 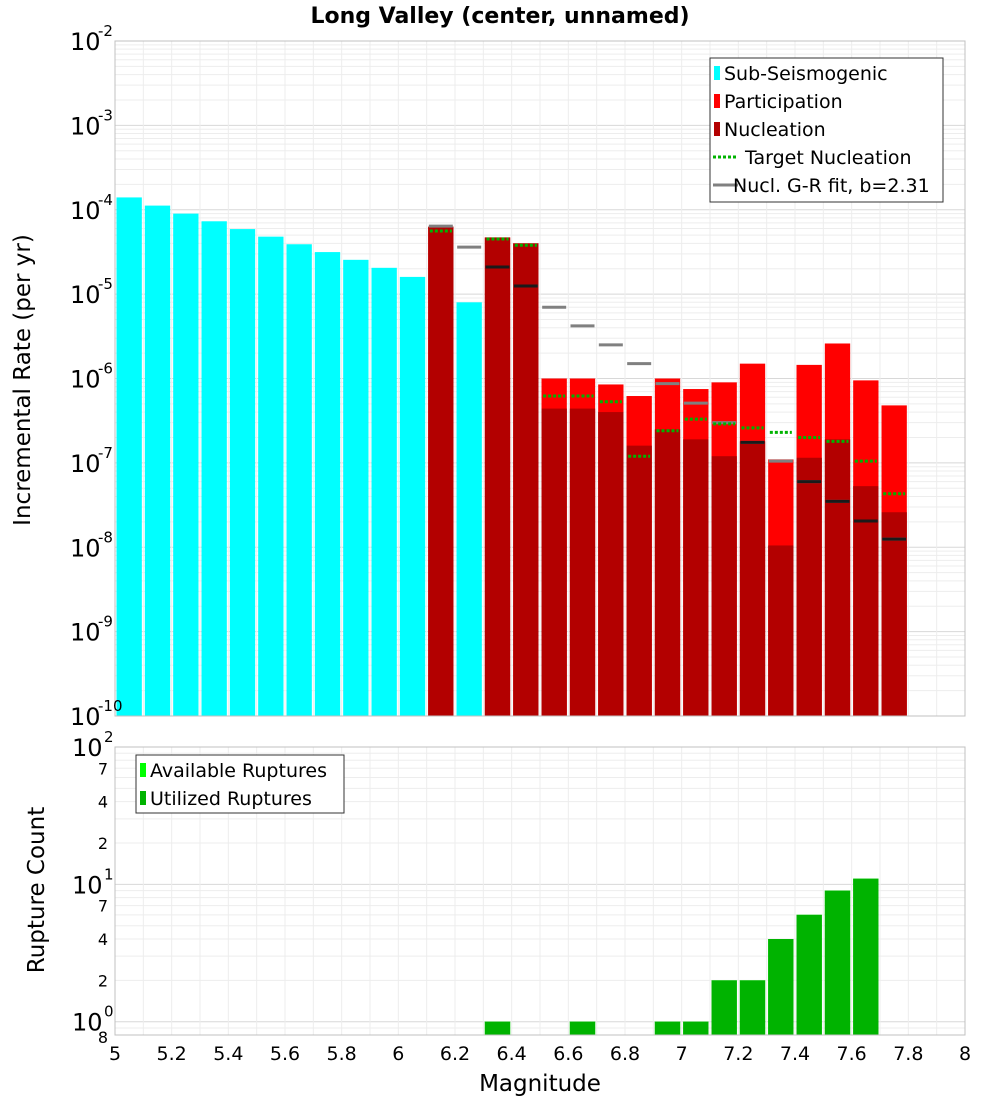 What do you see at coordinates (103, 843) in the screenshot?
I see `y-tick-minor-label: 2` at bounding box center [103, 843].